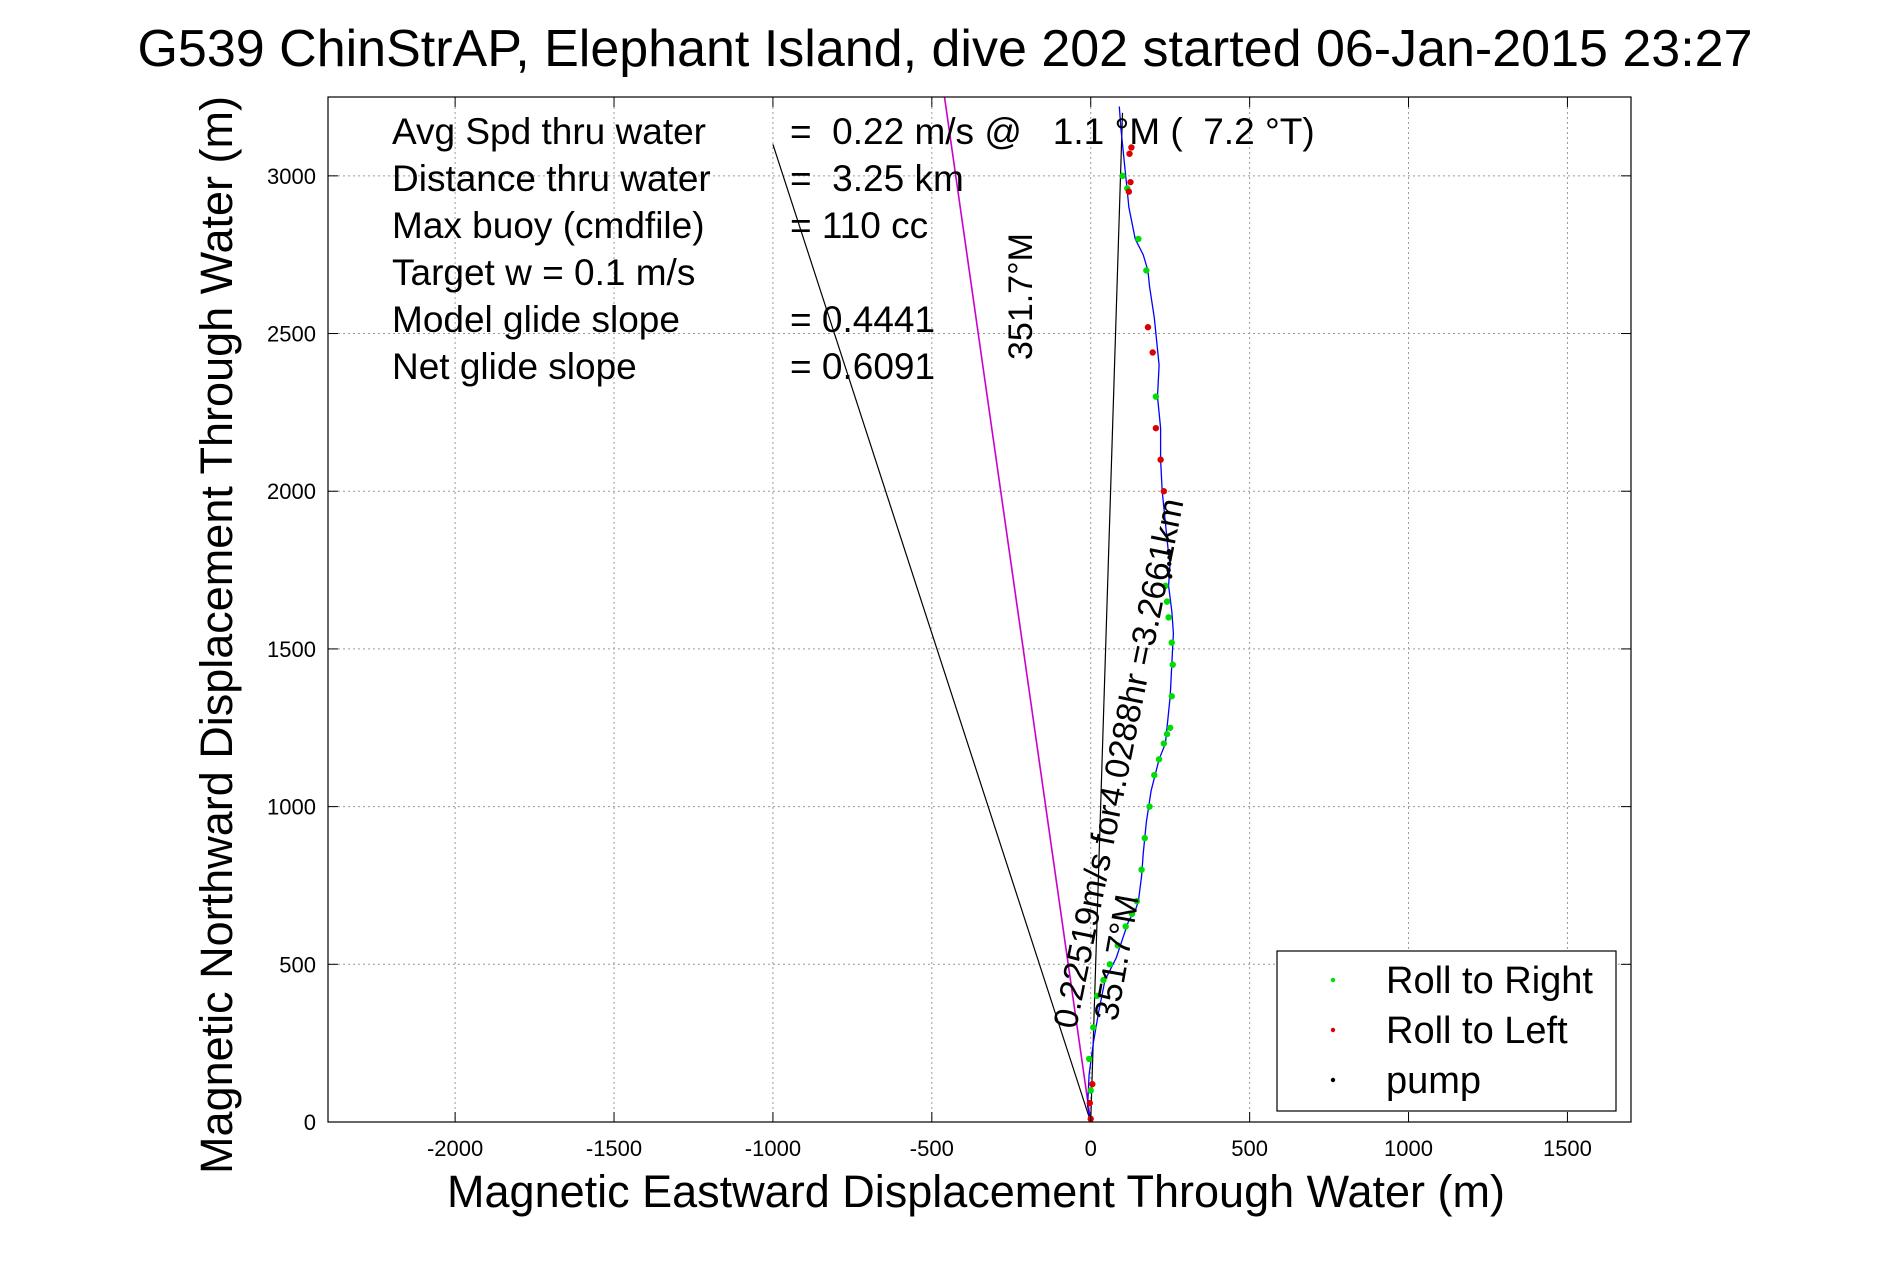  Describe the element at coordinates (1333, 1030) in the screenshot. I see `legend-marker-roll-left` at that location.